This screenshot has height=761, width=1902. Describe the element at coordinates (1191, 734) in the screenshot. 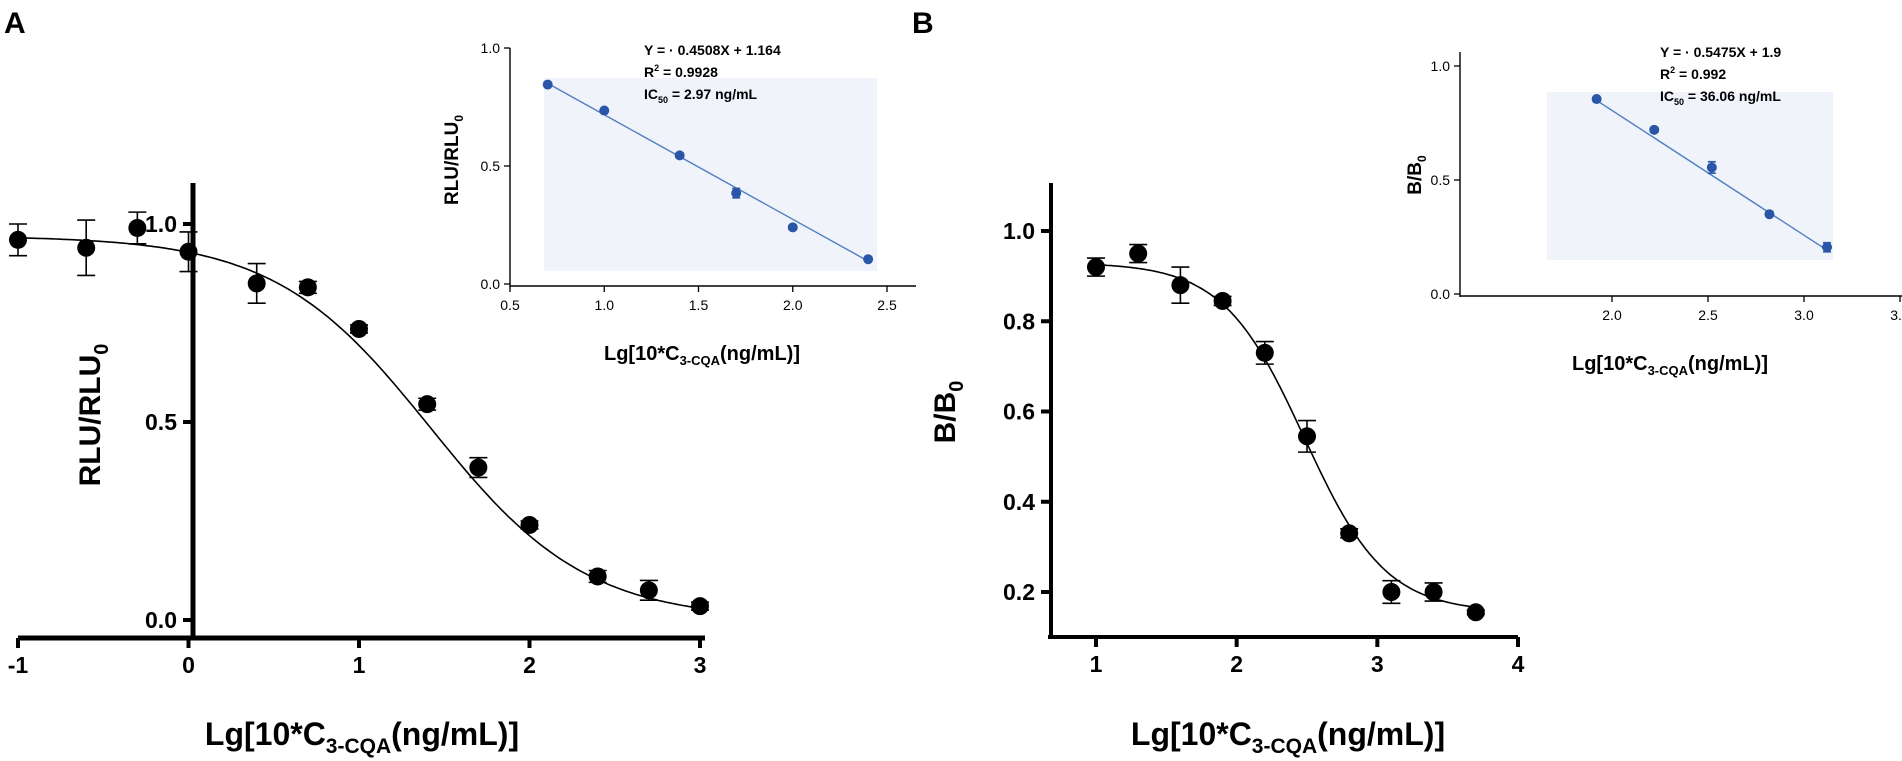

I see `panel-b-x-label-prefix: Lg[10*C` at that location.